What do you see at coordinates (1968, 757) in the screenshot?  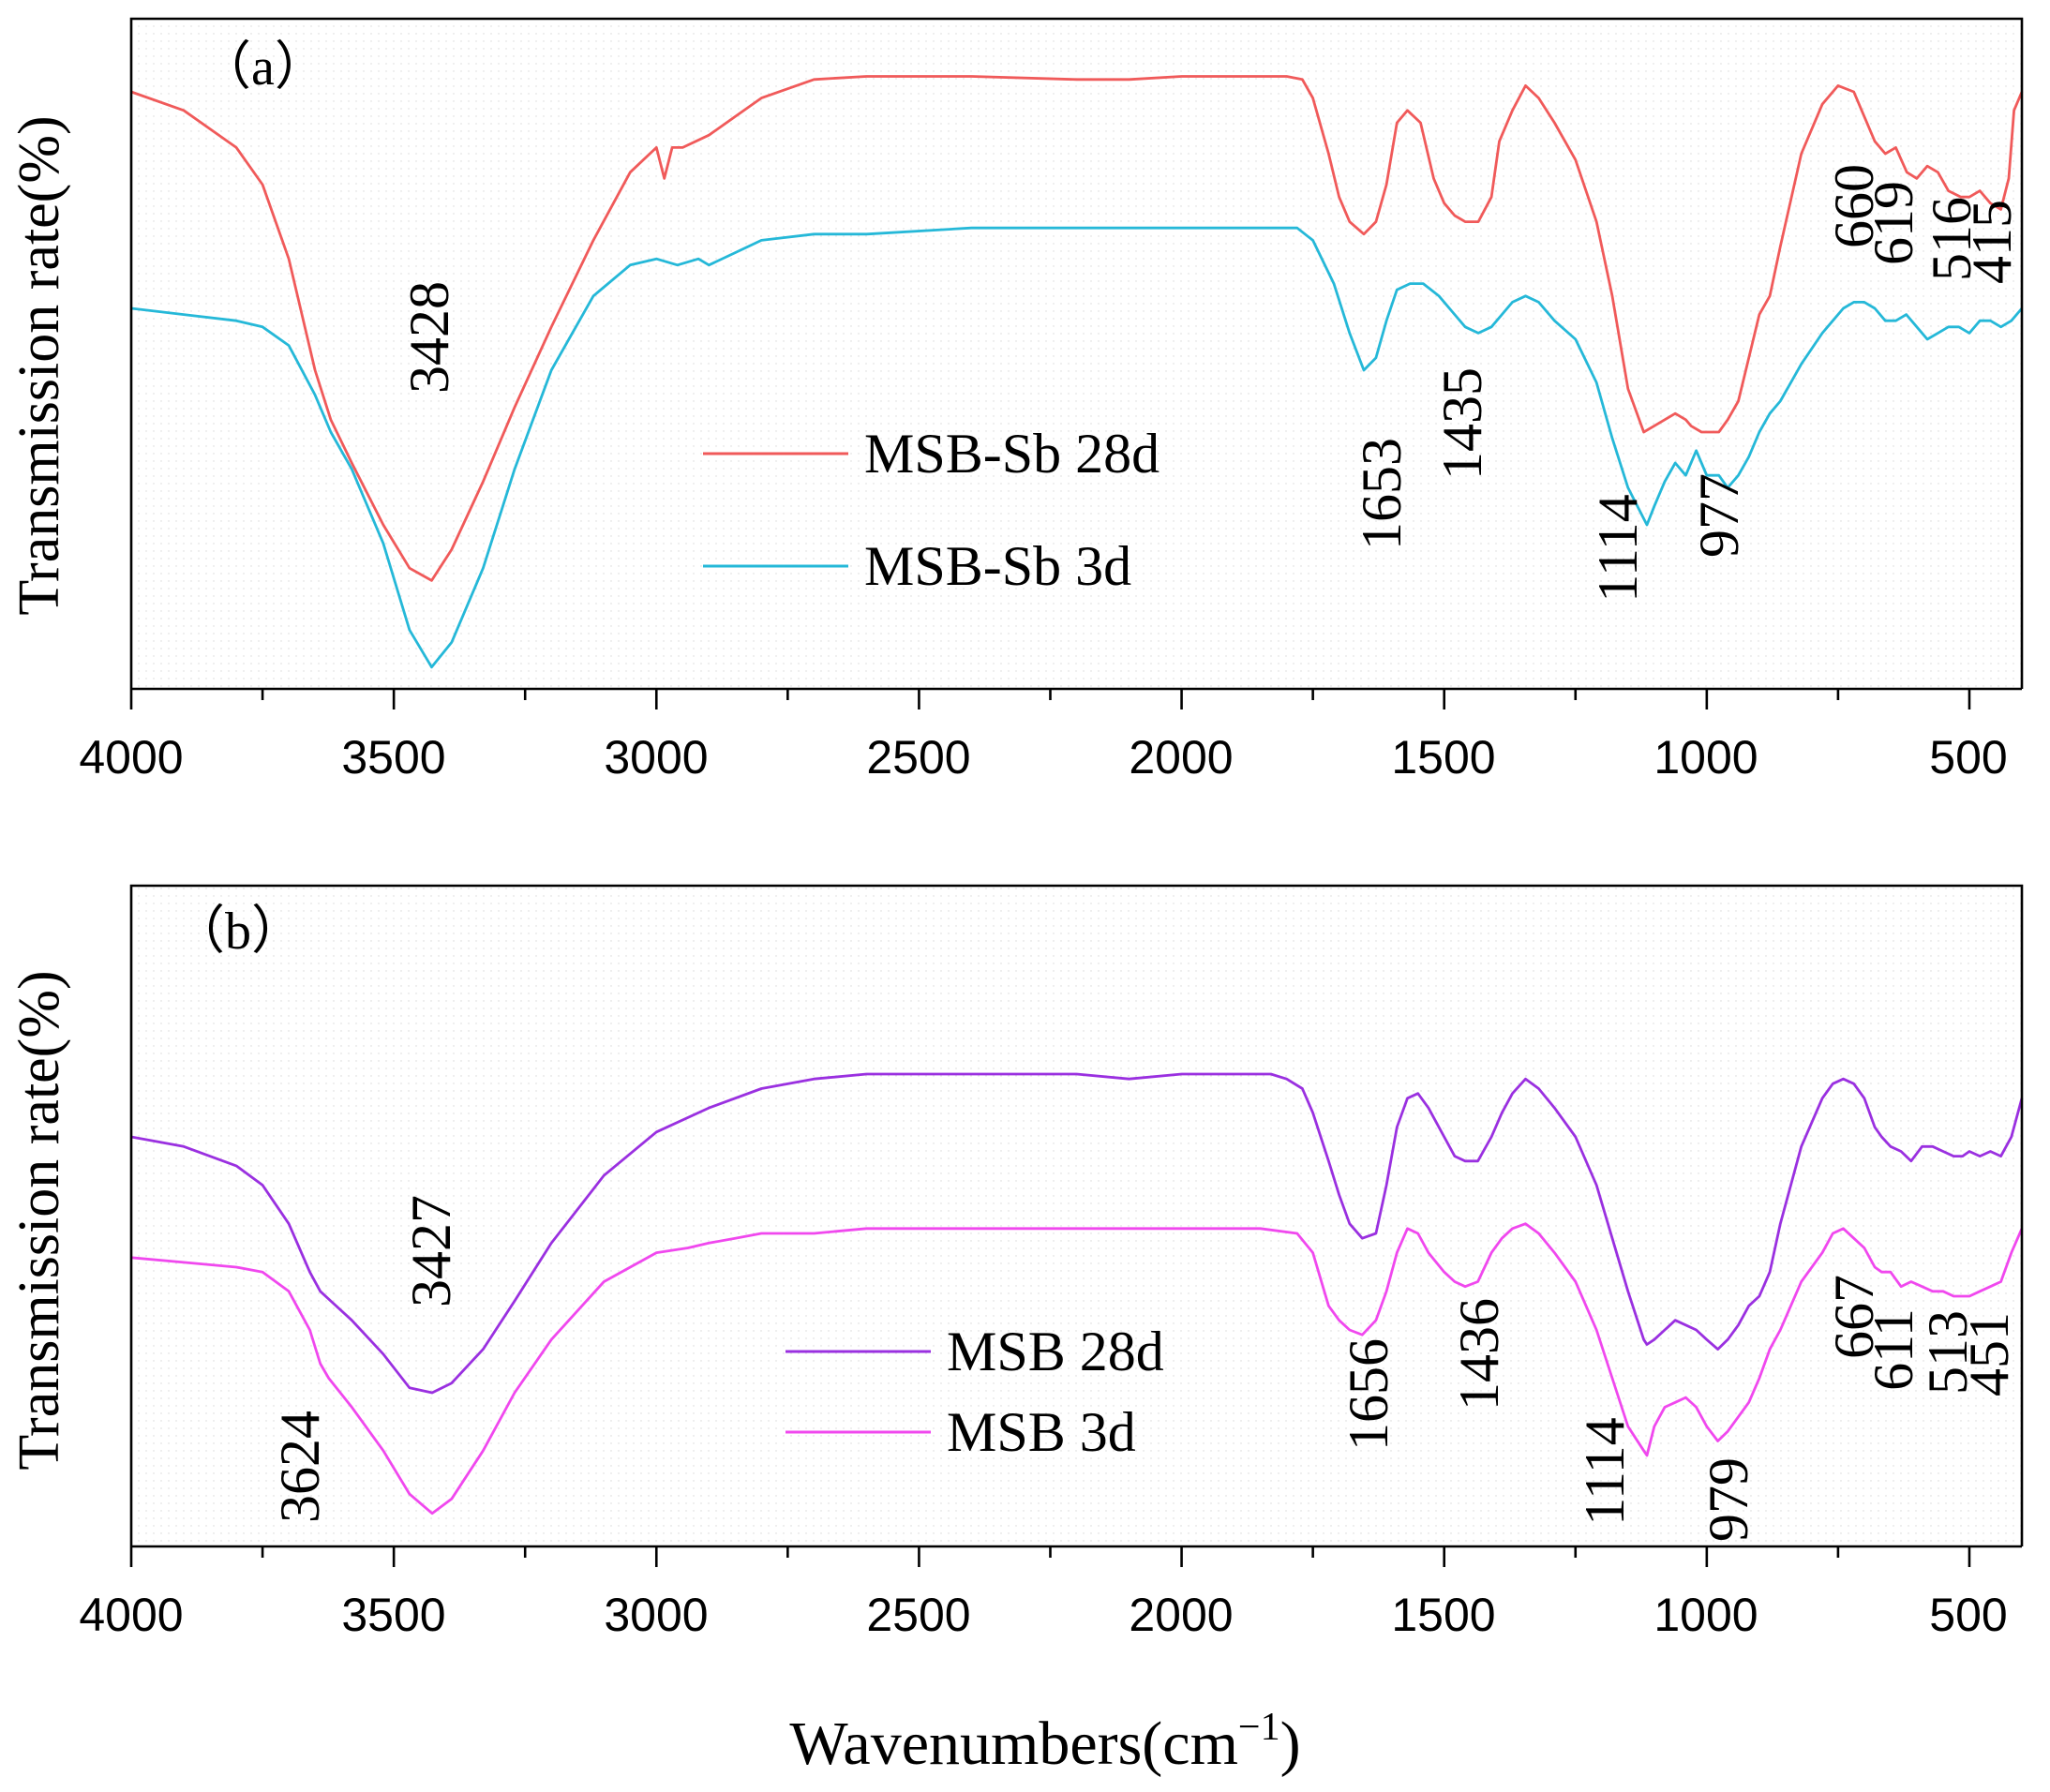 I see `panel-a-tick-label-500: 500` at bounding box center [1968, 757].